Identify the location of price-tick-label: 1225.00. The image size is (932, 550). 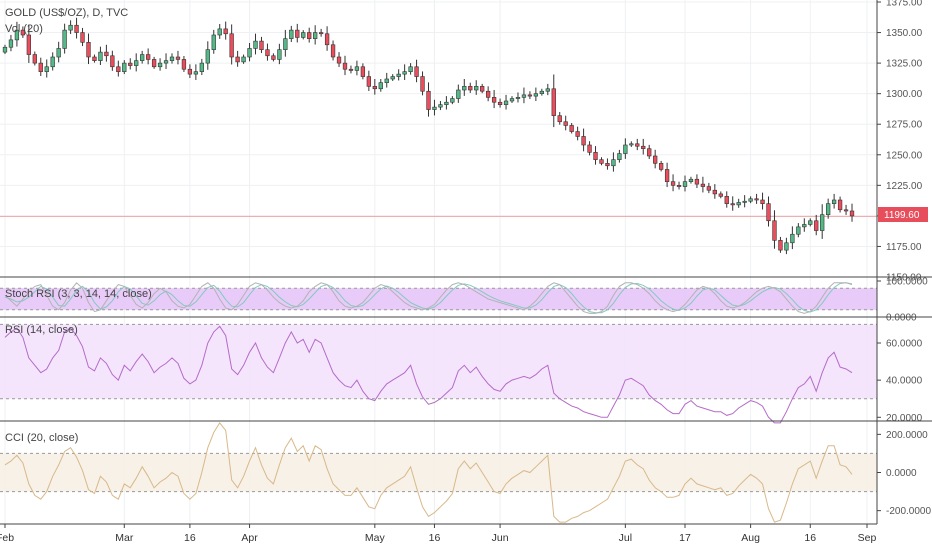
(904, 186).